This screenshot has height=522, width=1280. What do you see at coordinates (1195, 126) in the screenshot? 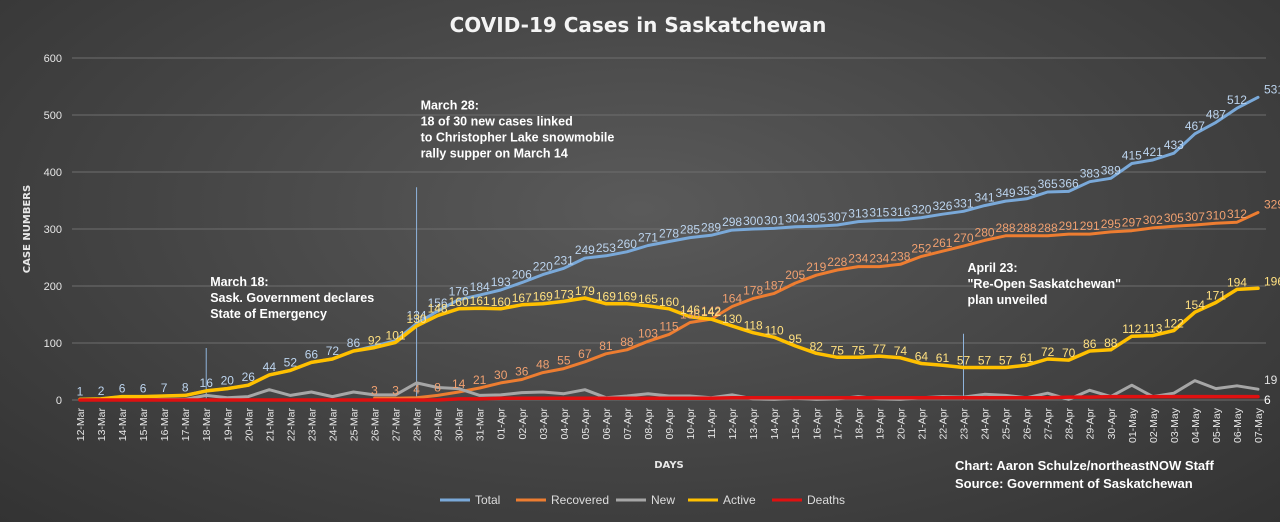
I see `data-label-total-04-may: 467` at bounding box center [1195, 126].